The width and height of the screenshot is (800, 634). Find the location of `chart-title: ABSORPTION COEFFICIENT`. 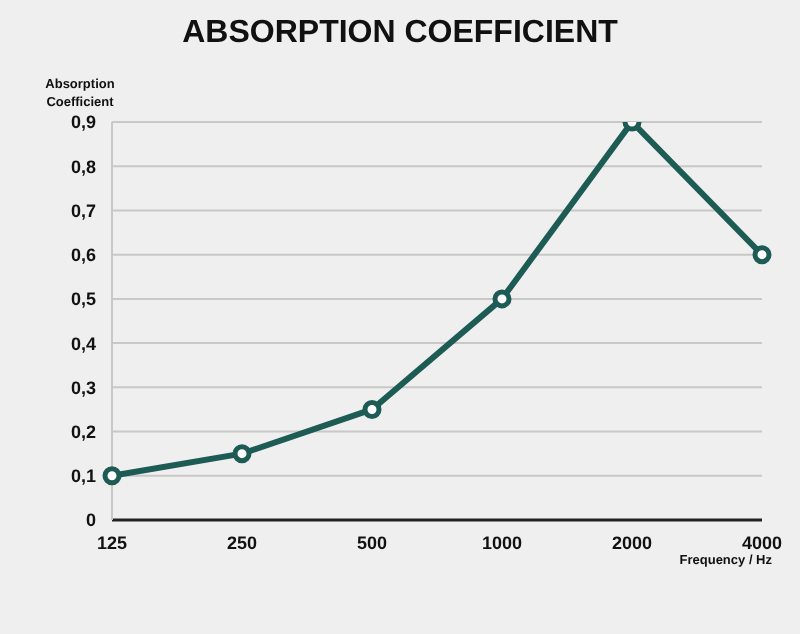

chart-title: ABSORPTION COEFFICIENT is located at coordinates (400, 34).